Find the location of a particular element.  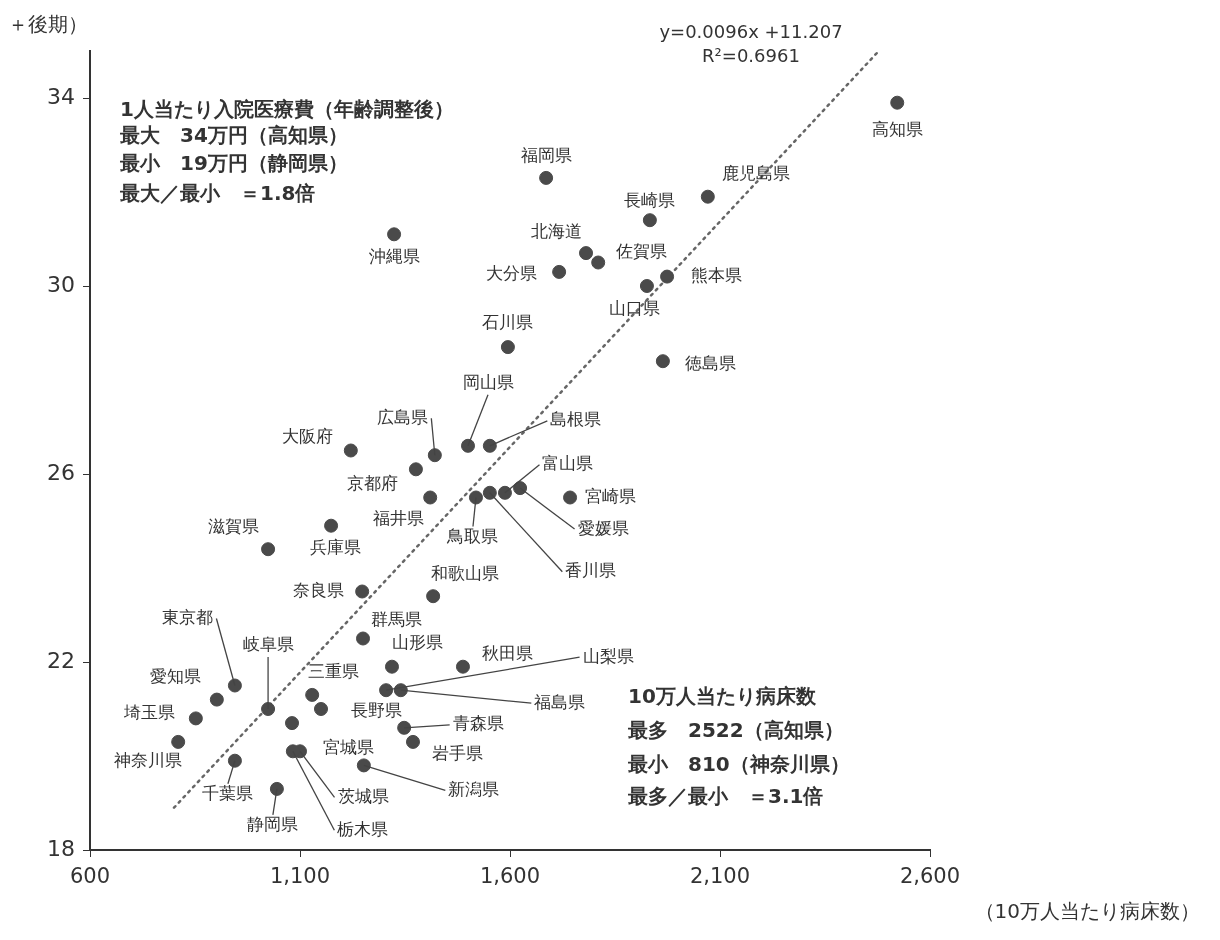

annotation: 岩手県 is located at coordinates (458, 753).